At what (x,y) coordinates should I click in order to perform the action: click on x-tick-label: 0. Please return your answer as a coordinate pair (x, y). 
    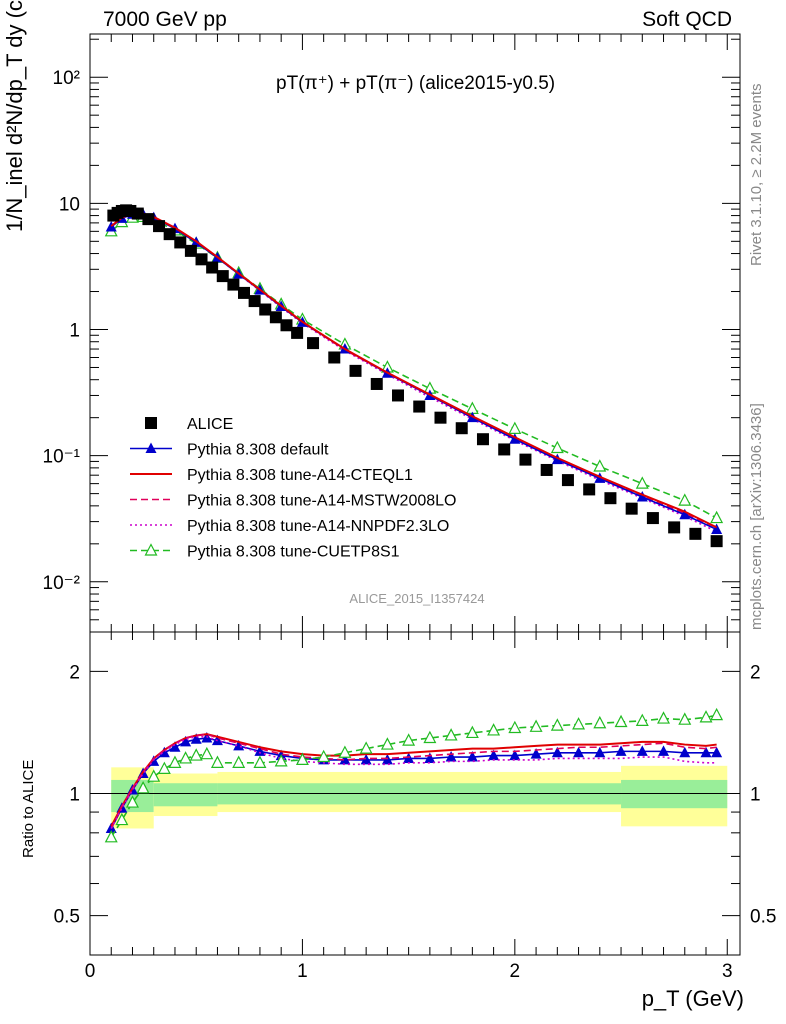
    Looking at the image, I should click on (90, 971).